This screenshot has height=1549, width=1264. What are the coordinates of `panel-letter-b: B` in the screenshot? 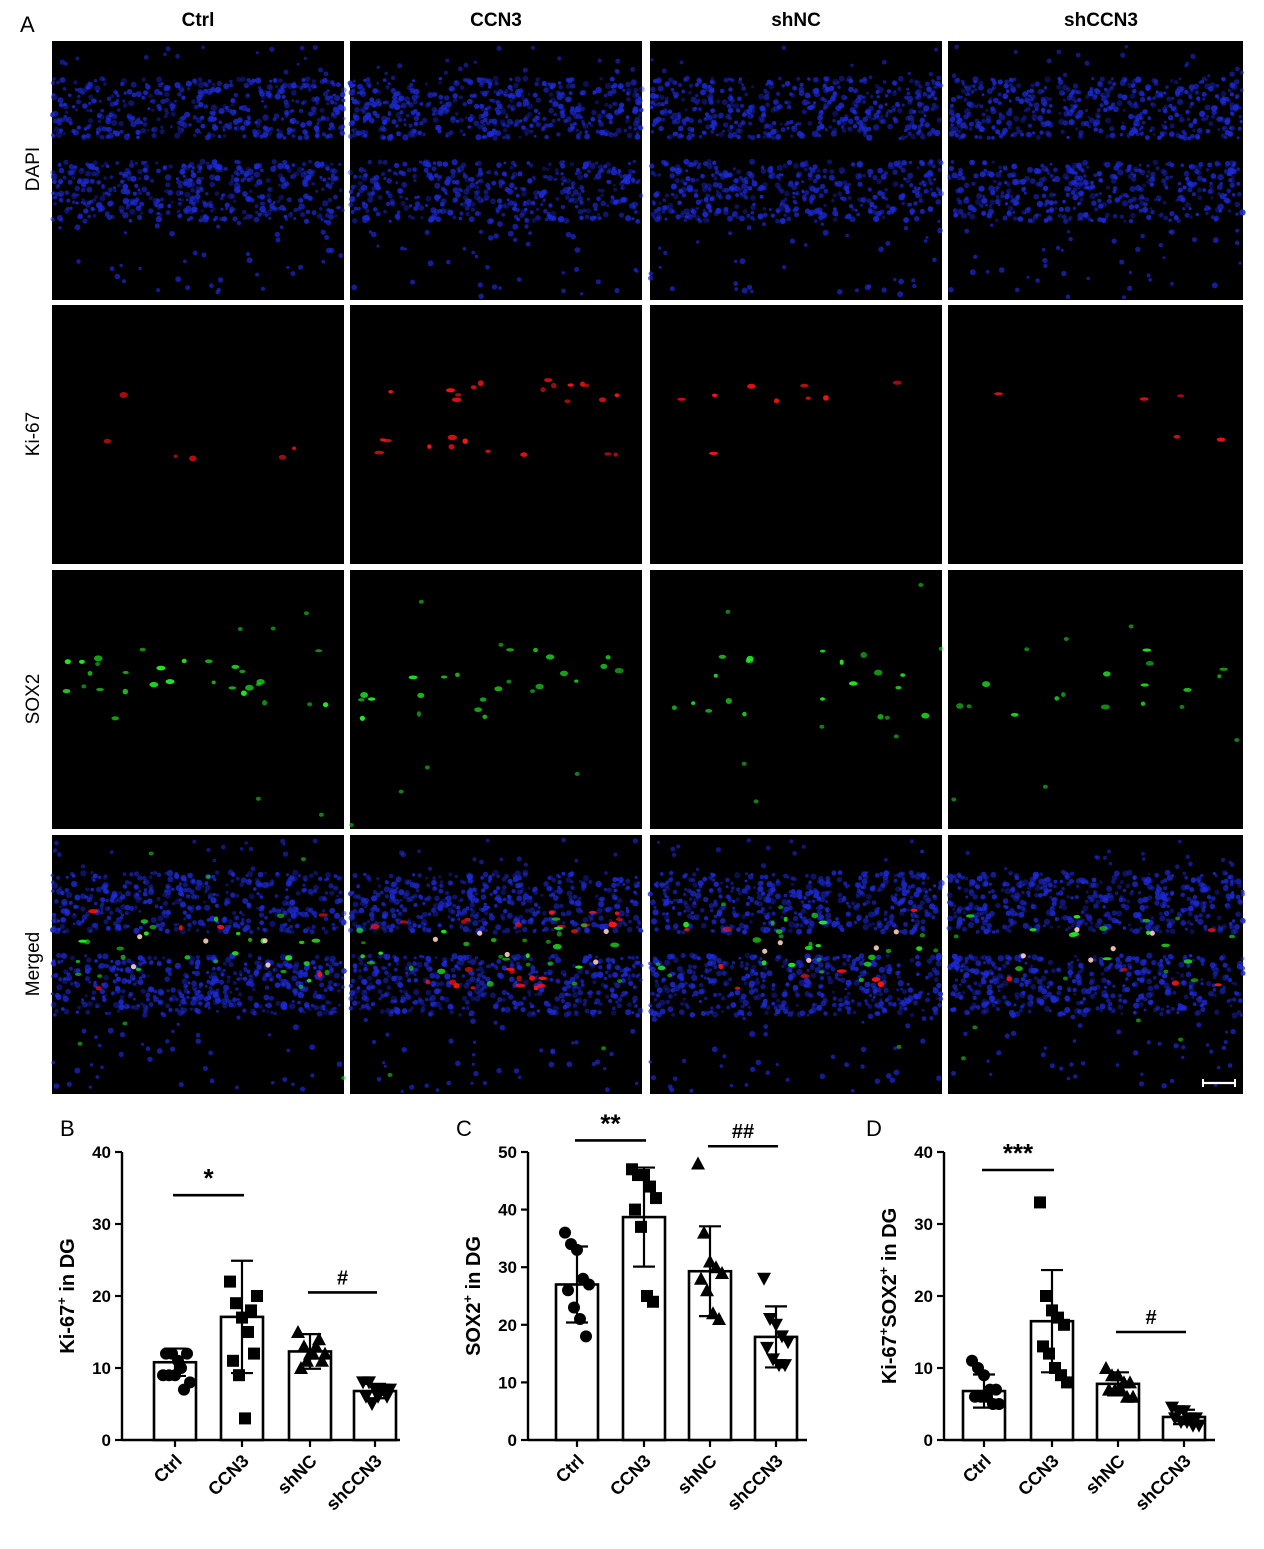 It's located at (67, 1128).